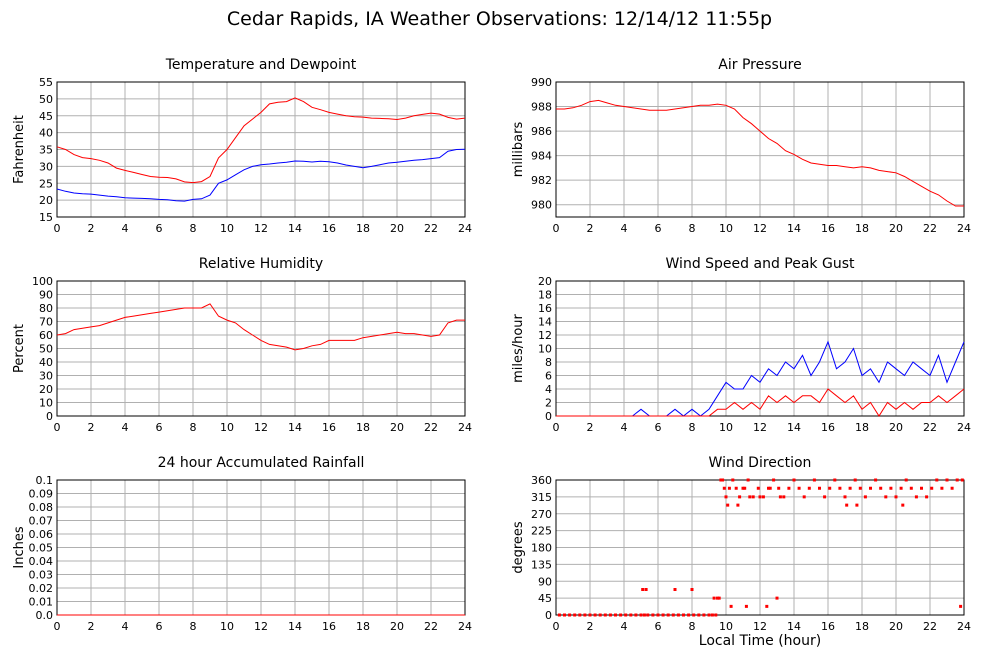  What do you see at coordinates (46, 335) in the screenshot?
I see `y-tick-label: 60` at bounding box center [46, 335].